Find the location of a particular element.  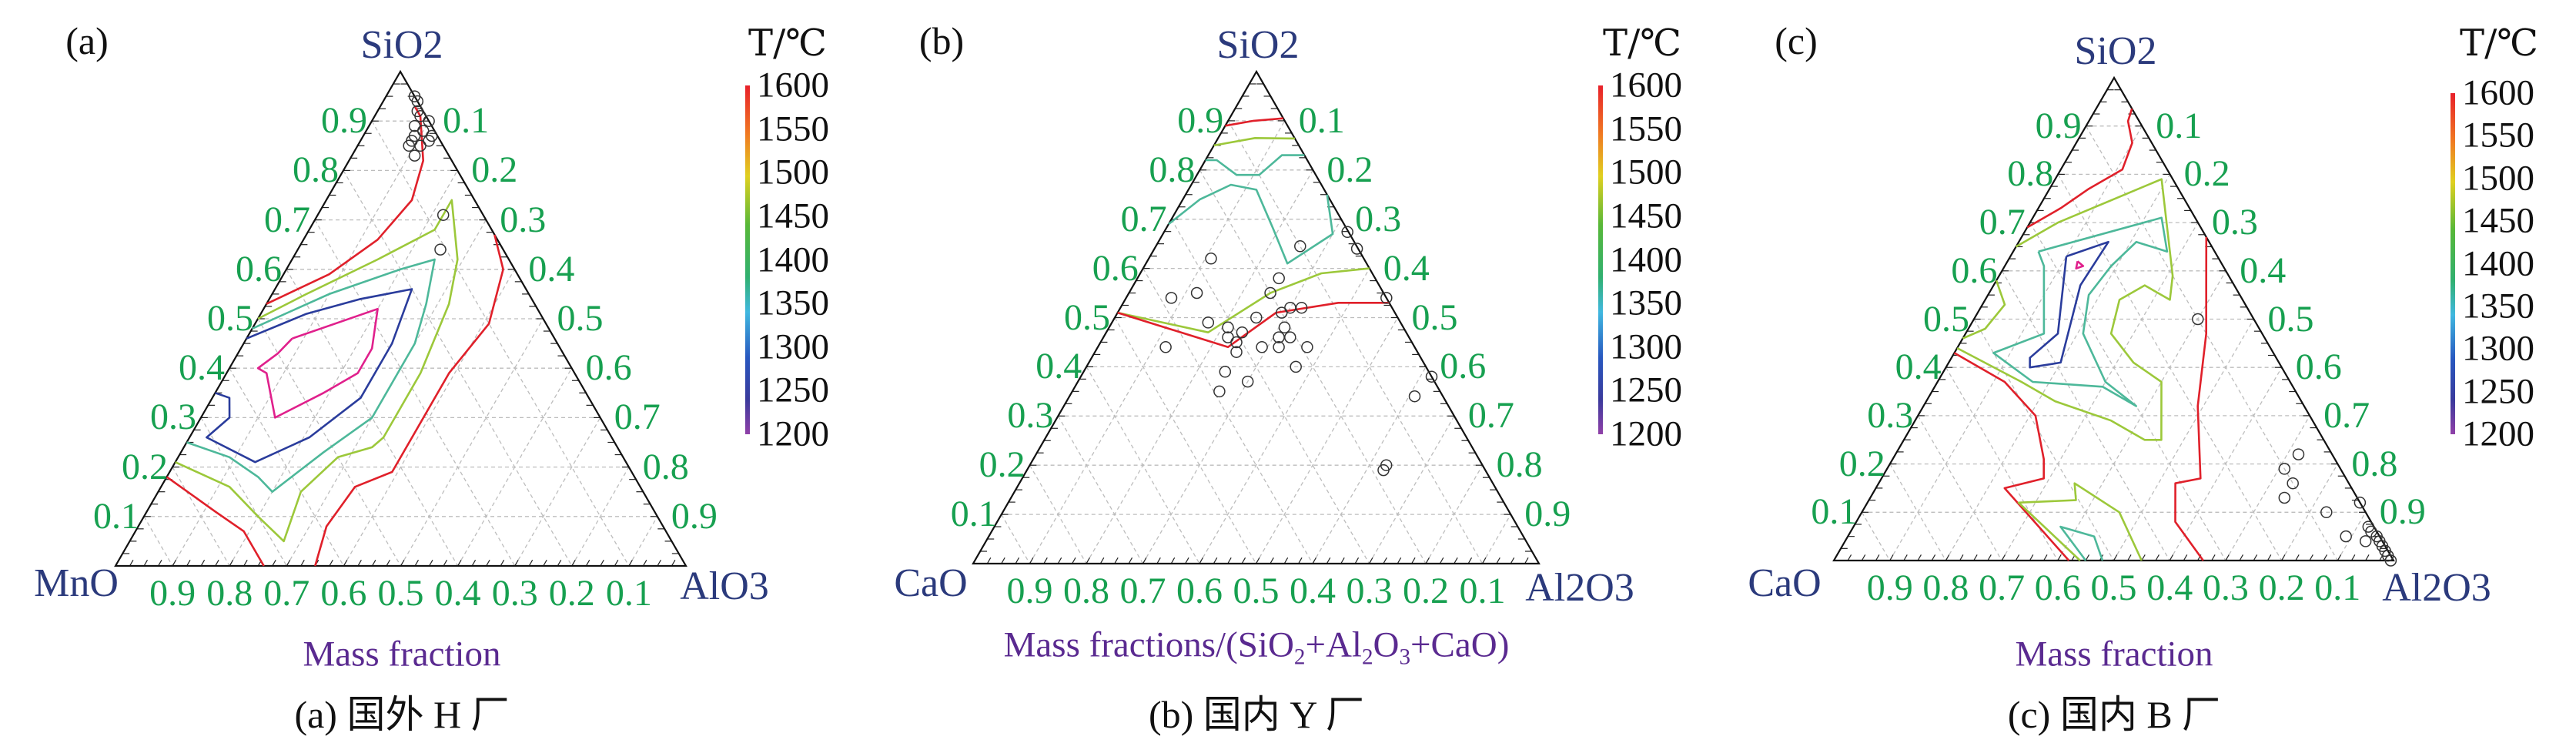

right-axis-tick-label: 0.6 is located at coordinates (1464, 366).